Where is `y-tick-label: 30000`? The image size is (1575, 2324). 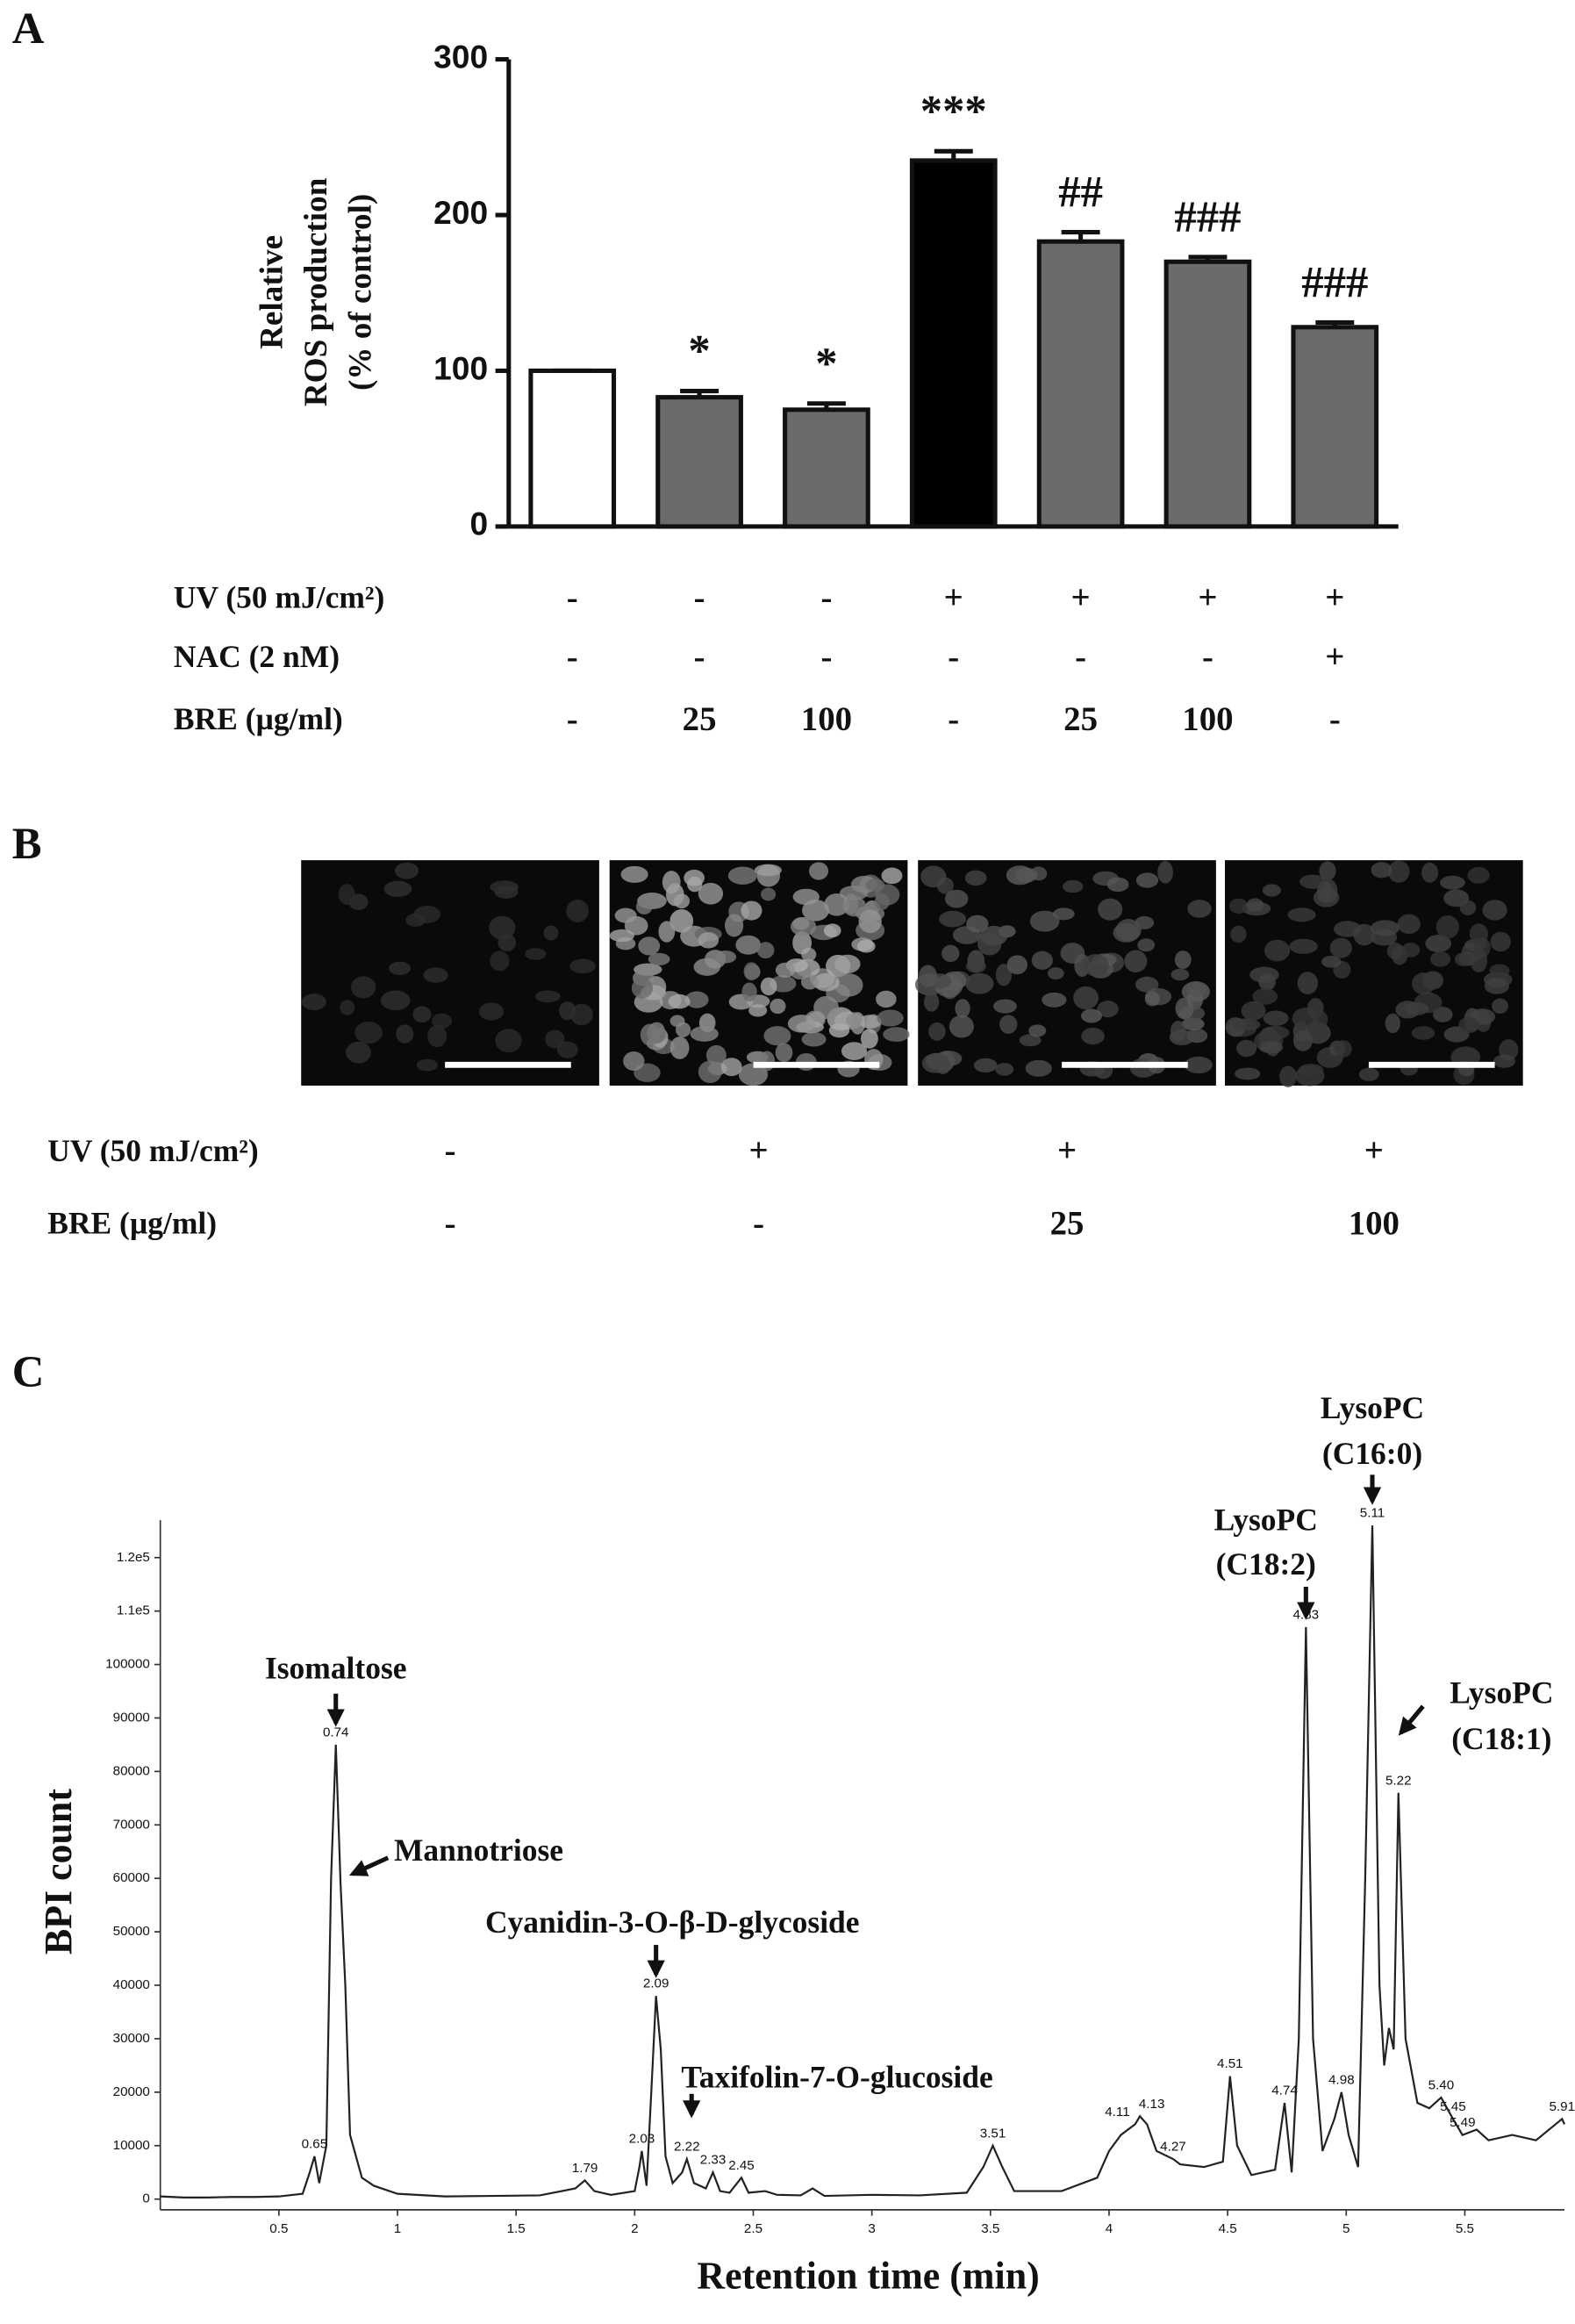 y-tick-label: 30000 is located at coordinates (131, 2038).